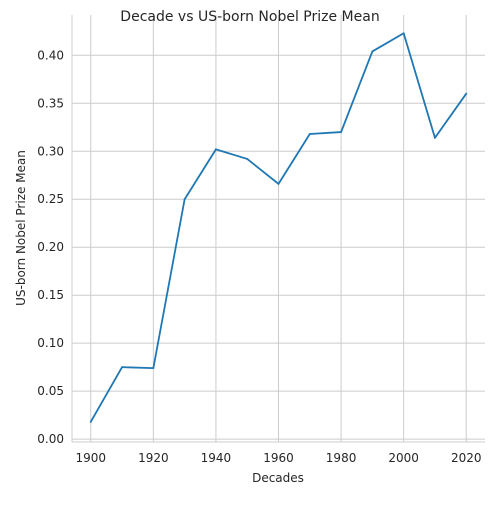 The image size is (500, 505). What do you see at coordinates (278, 478) in the screenshot?
I see `x-axis-label: Decades` at bounding box center [278, 478].